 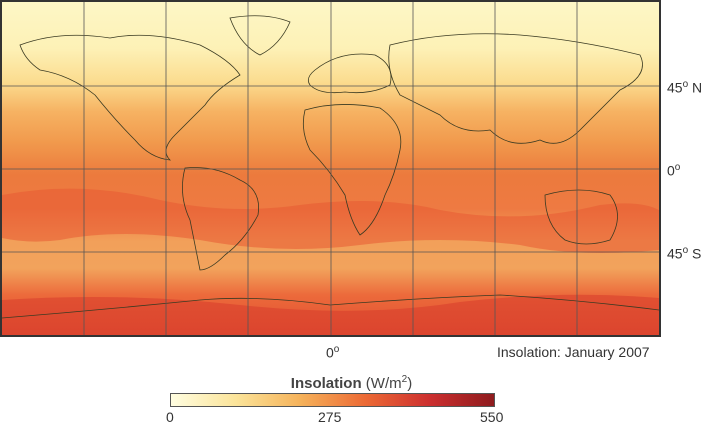 What do you see at coordinates (685, 87) in the screenshot?
I see `lat-label-45n: 45o N` at bounding box center [685, 87].